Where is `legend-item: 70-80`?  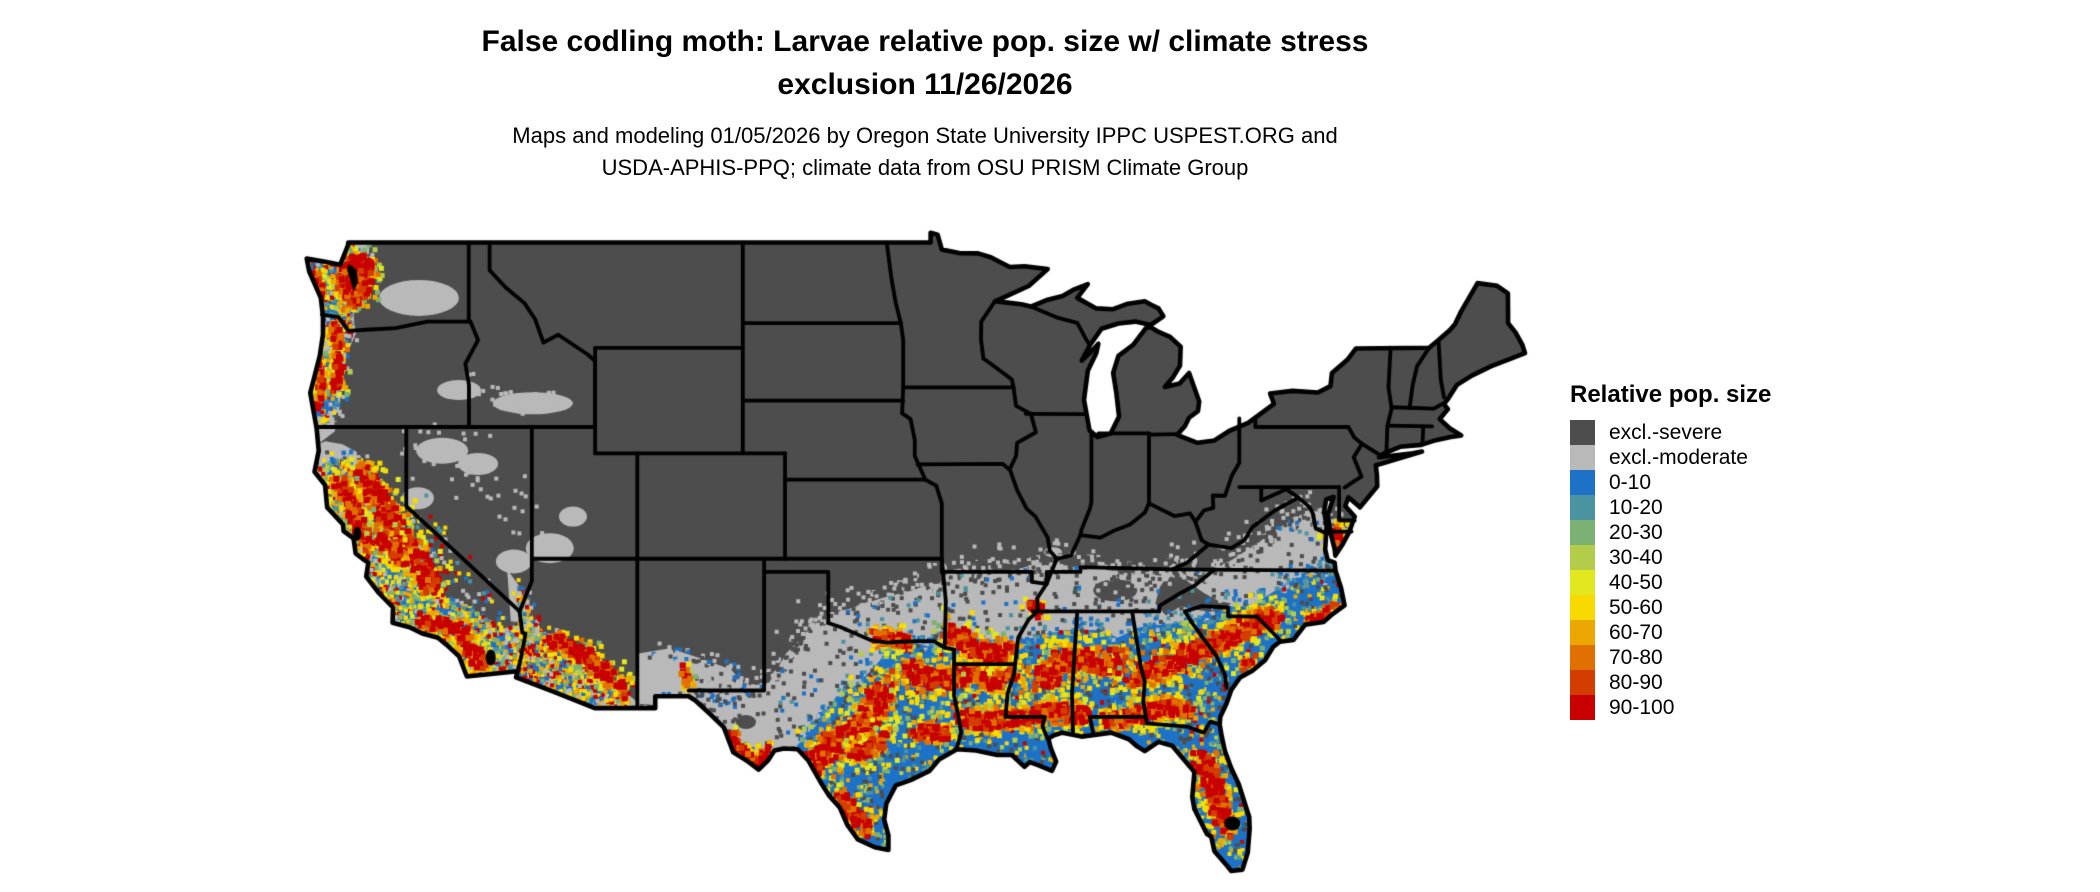
legend-item: 70-80 is located at coordinates (1670, 657).